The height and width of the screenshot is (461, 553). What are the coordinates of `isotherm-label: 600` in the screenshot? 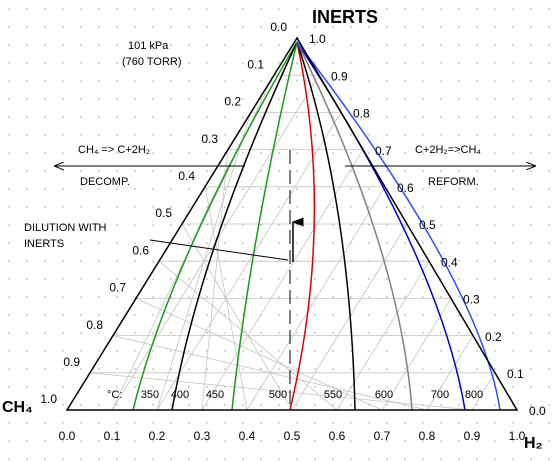 It's located at (384, 395).